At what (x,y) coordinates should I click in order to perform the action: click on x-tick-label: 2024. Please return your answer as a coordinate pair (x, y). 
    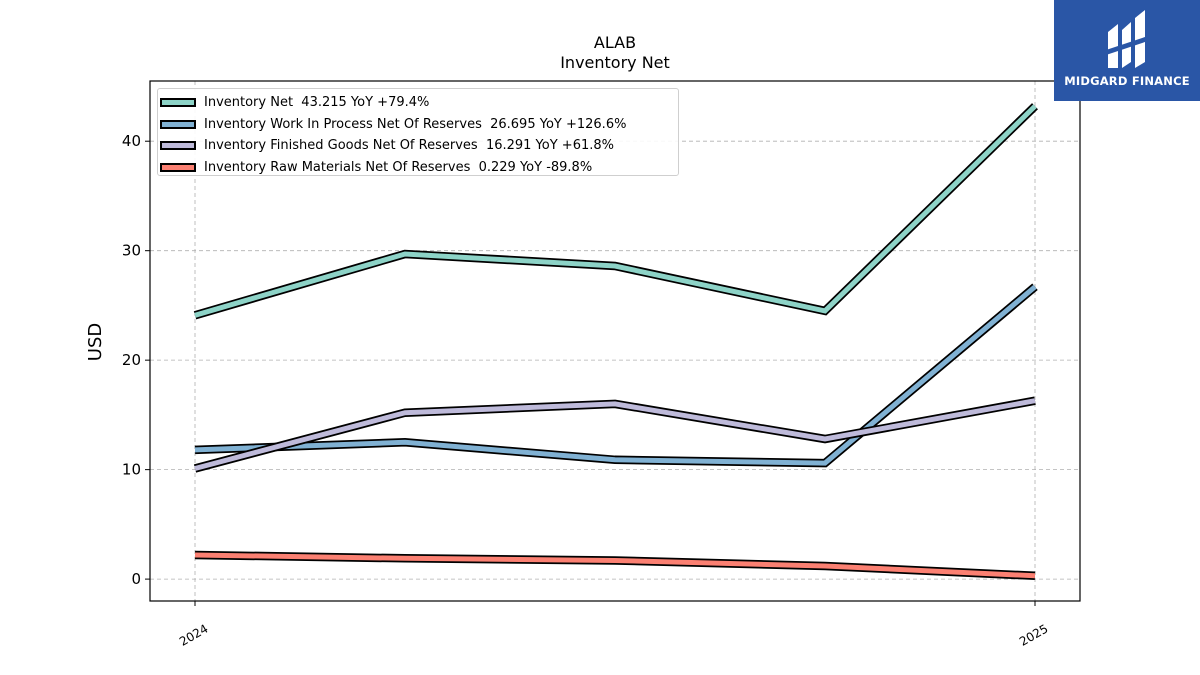
    Looking at the image, I should click on (193, 634).